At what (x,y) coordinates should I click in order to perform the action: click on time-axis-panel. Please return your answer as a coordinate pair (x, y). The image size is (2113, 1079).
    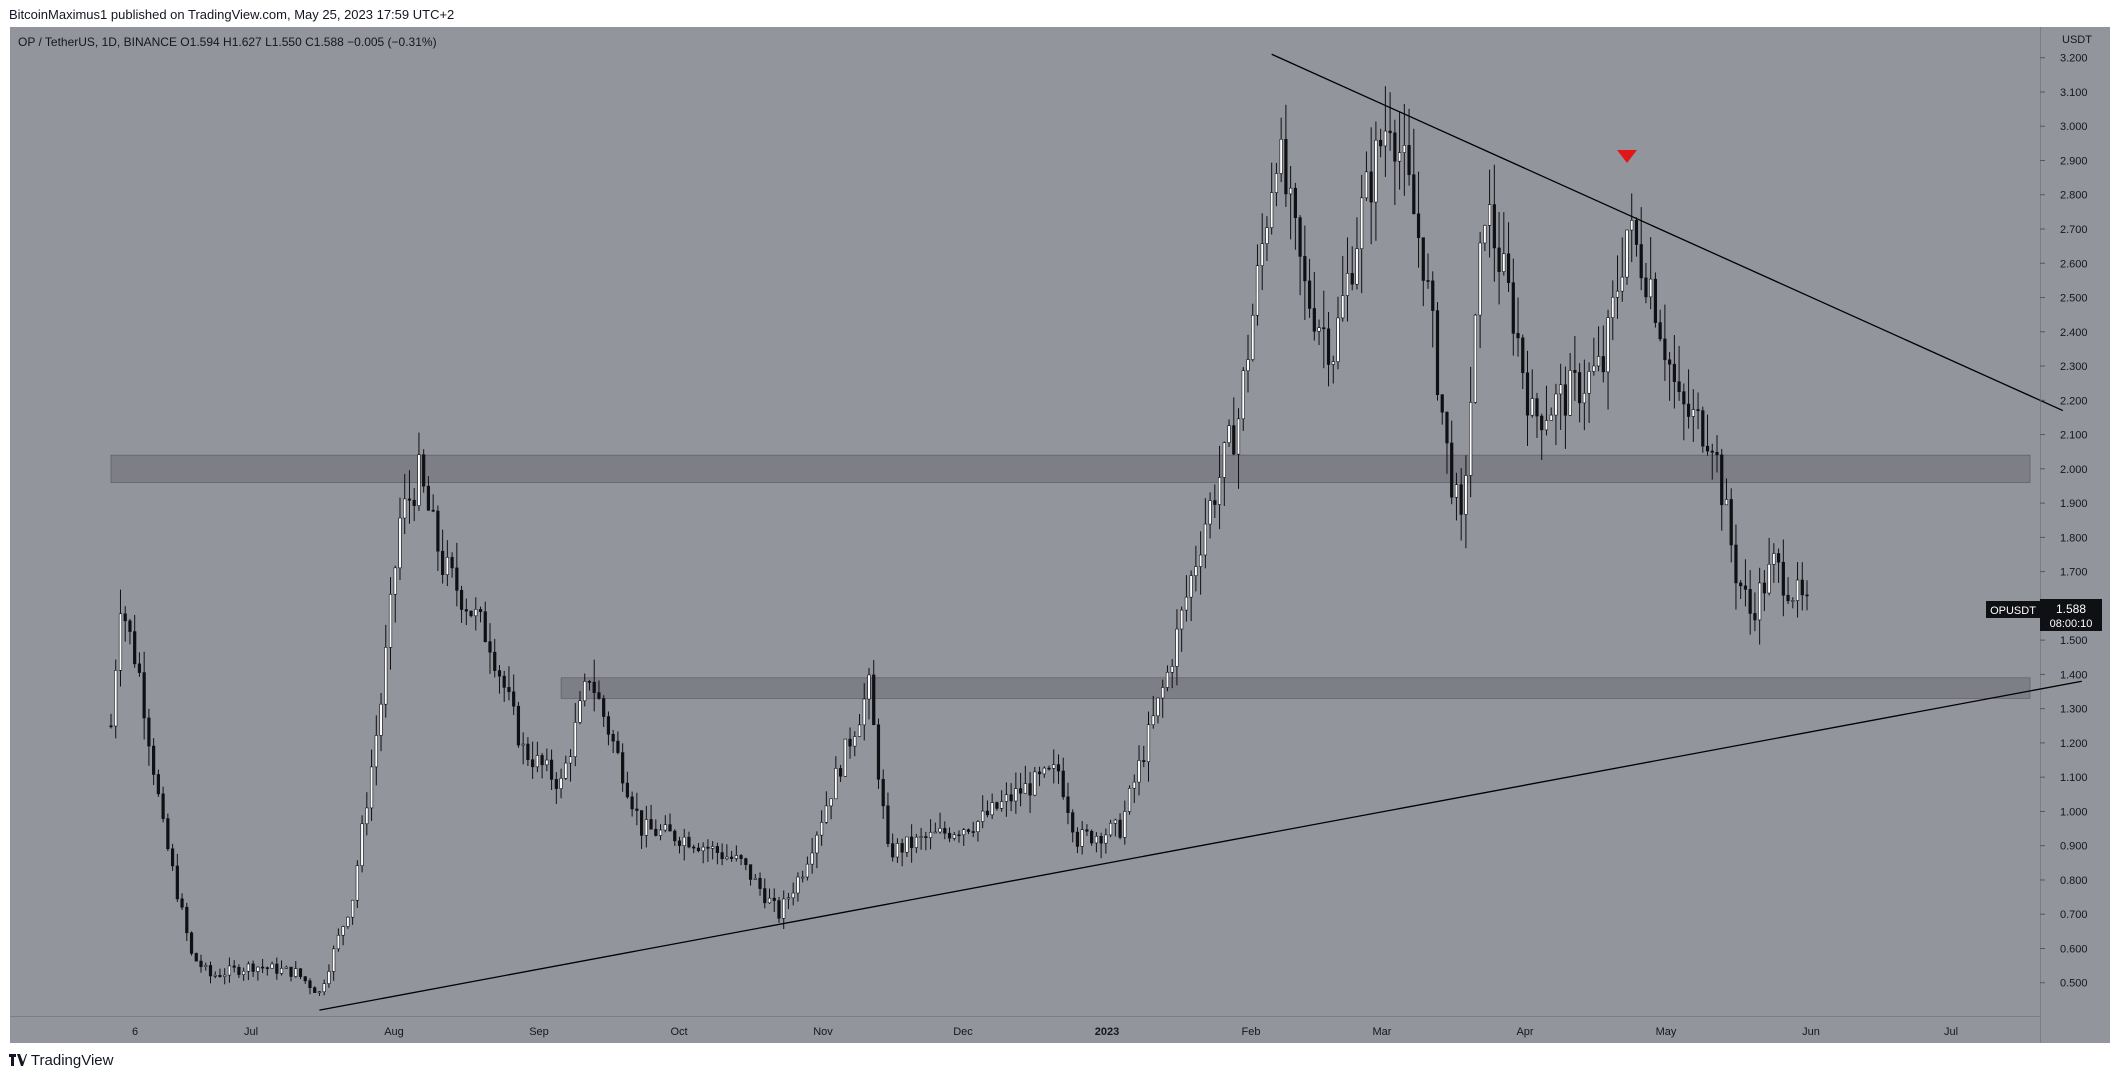
    Looking at the image, I should click on (1025, 1030).